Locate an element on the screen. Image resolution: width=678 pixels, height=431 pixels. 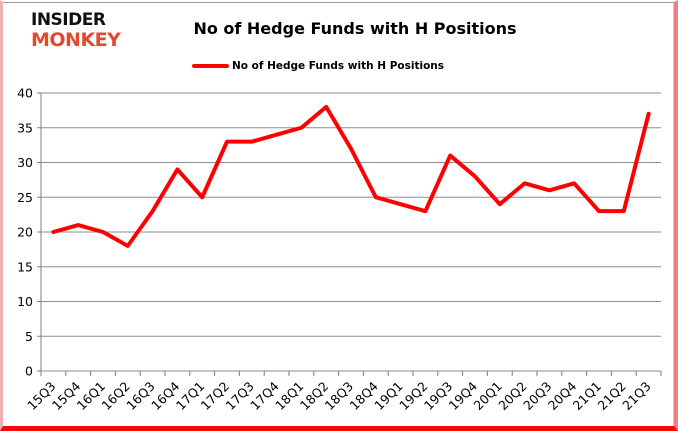
y-tick-label: 5 is located at coordinates (29, 336).